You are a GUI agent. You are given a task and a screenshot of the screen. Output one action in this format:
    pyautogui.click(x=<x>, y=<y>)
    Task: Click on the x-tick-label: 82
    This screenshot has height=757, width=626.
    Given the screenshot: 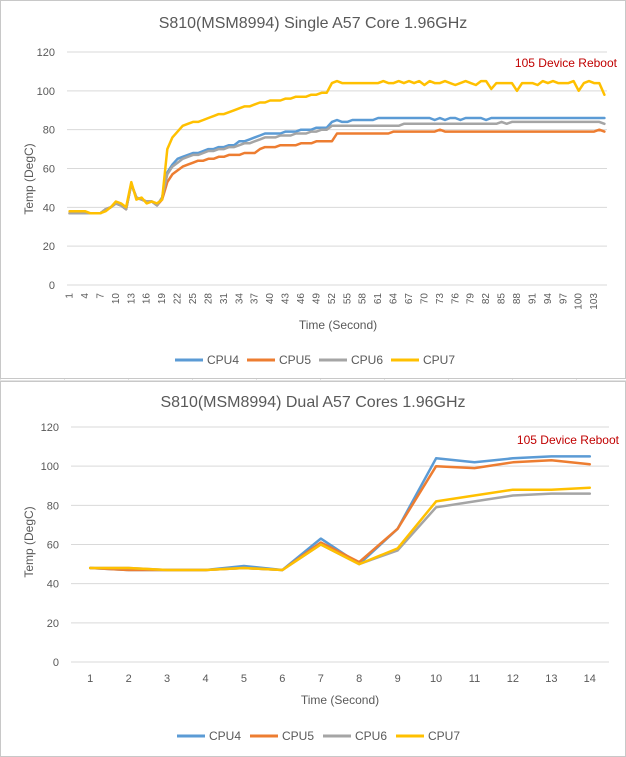 What is the action you would take?
    pyautogui.click(x=486, y=299)
    